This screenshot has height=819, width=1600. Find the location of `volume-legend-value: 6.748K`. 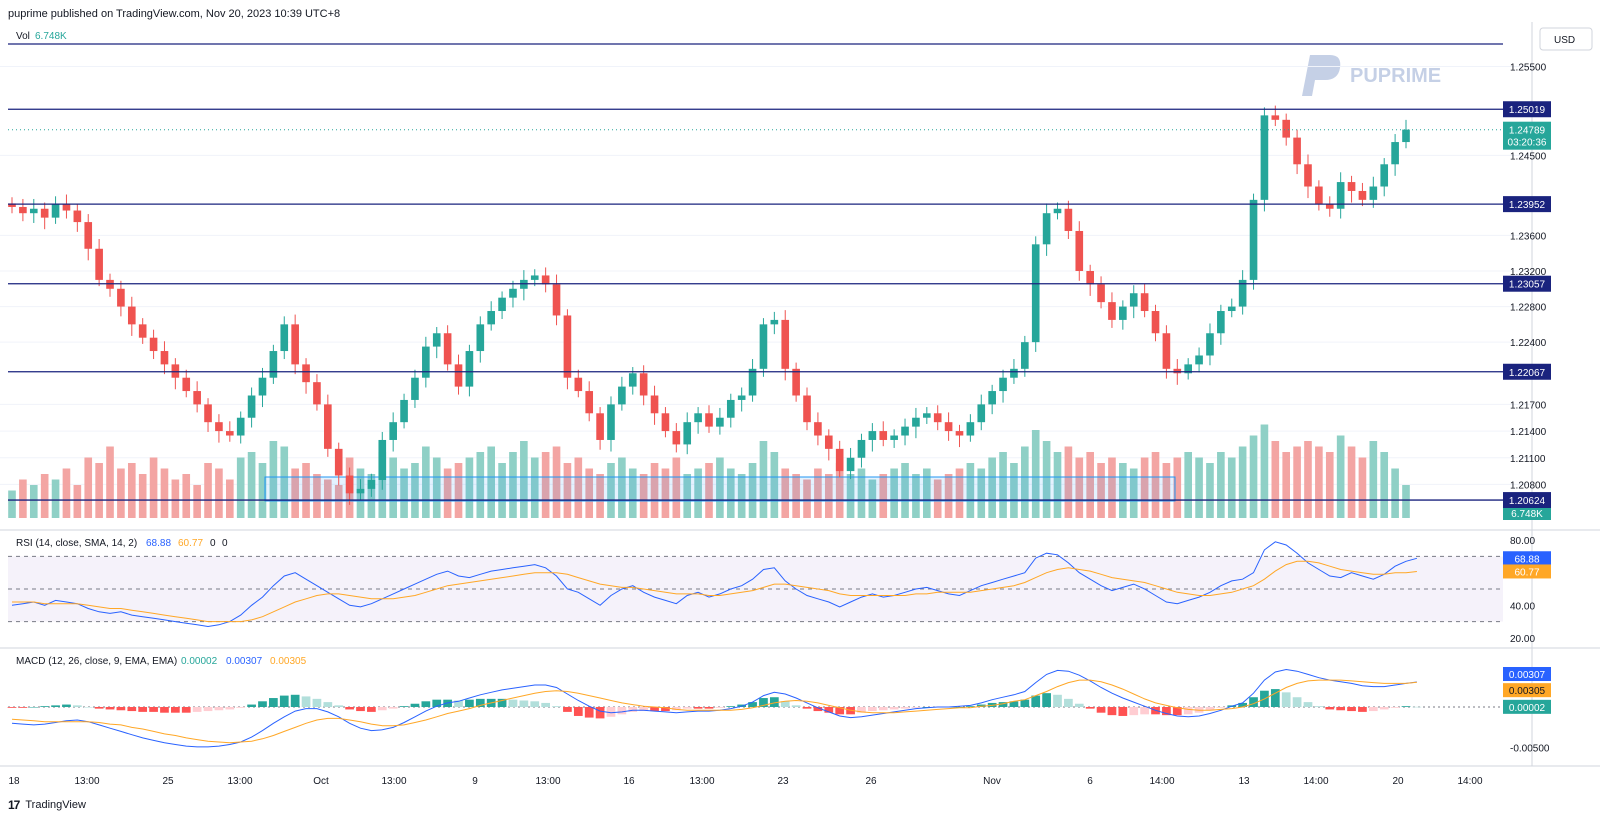

volume-legend-value: 6.748K is located at coordinates (51, 36).